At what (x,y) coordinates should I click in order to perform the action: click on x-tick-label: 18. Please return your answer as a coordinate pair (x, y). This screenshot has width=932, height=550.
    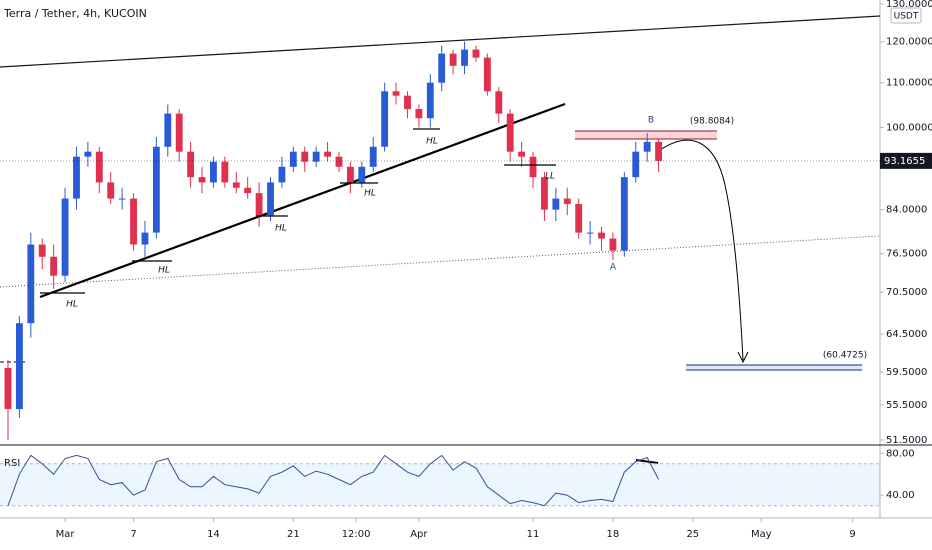
    Looking at the image, I should click on (613, 534).